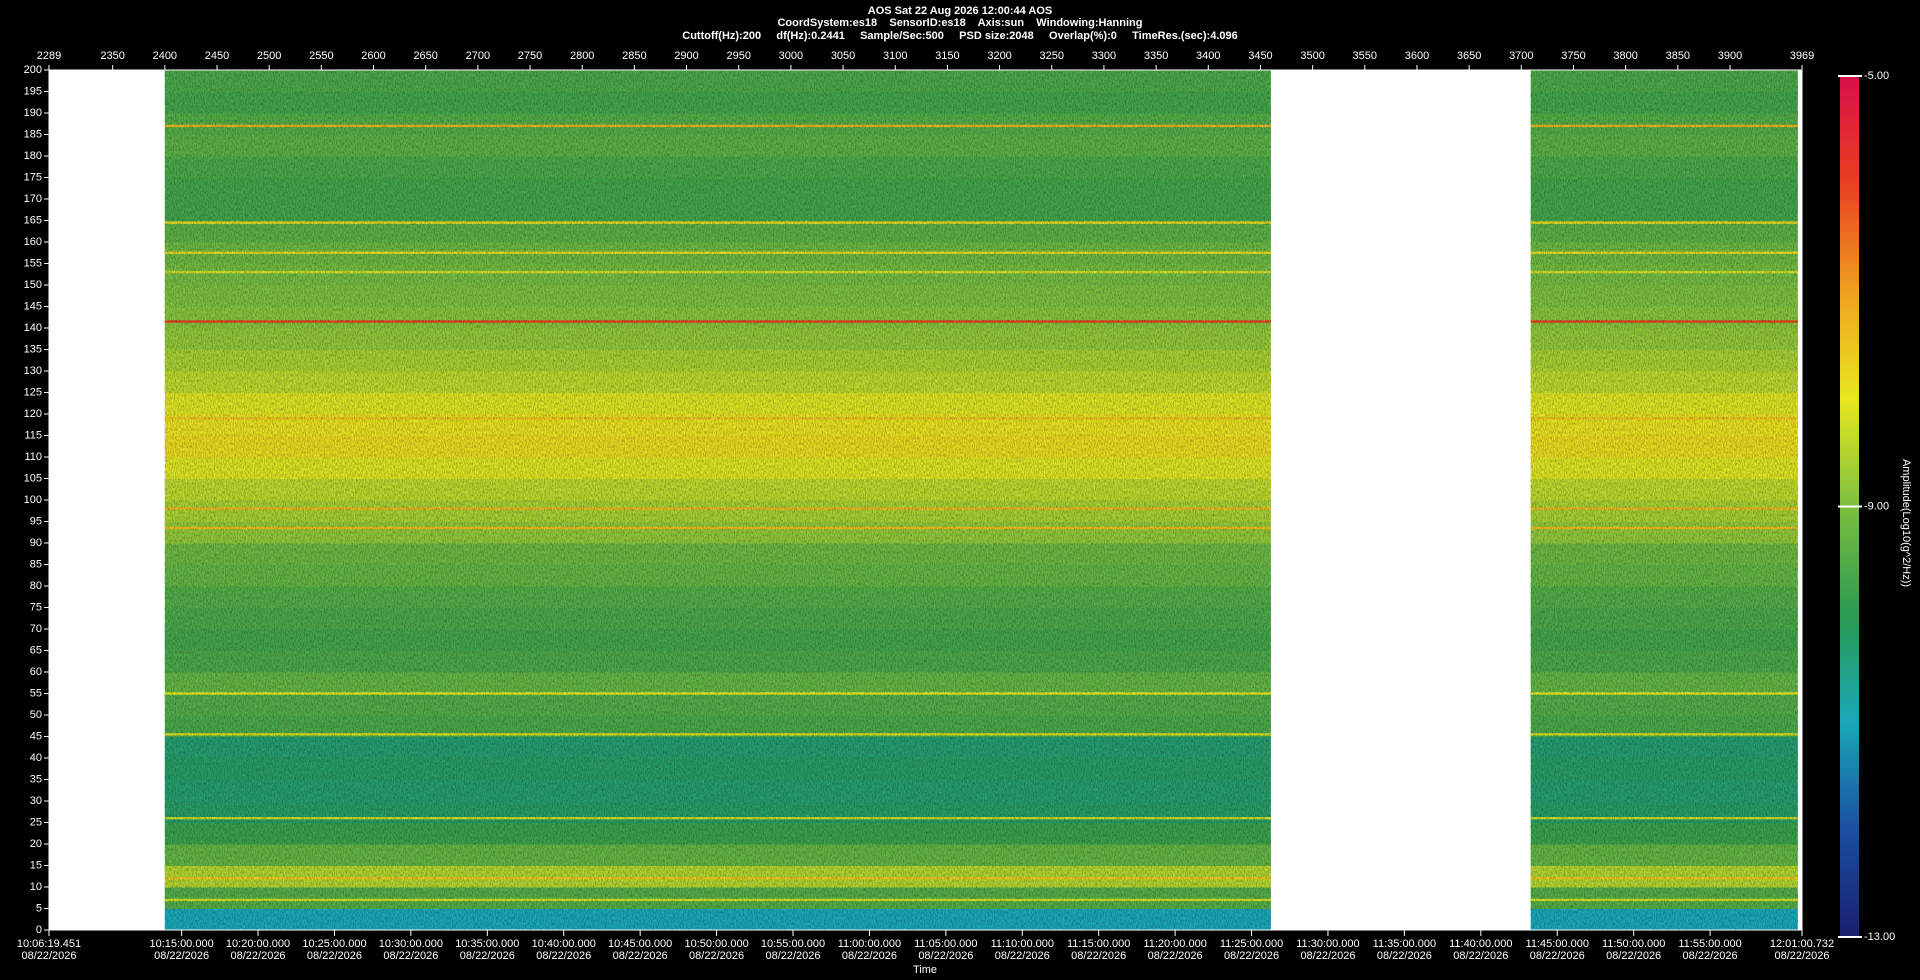  I want to click on y-tick-label: 35, so click(36, 779).